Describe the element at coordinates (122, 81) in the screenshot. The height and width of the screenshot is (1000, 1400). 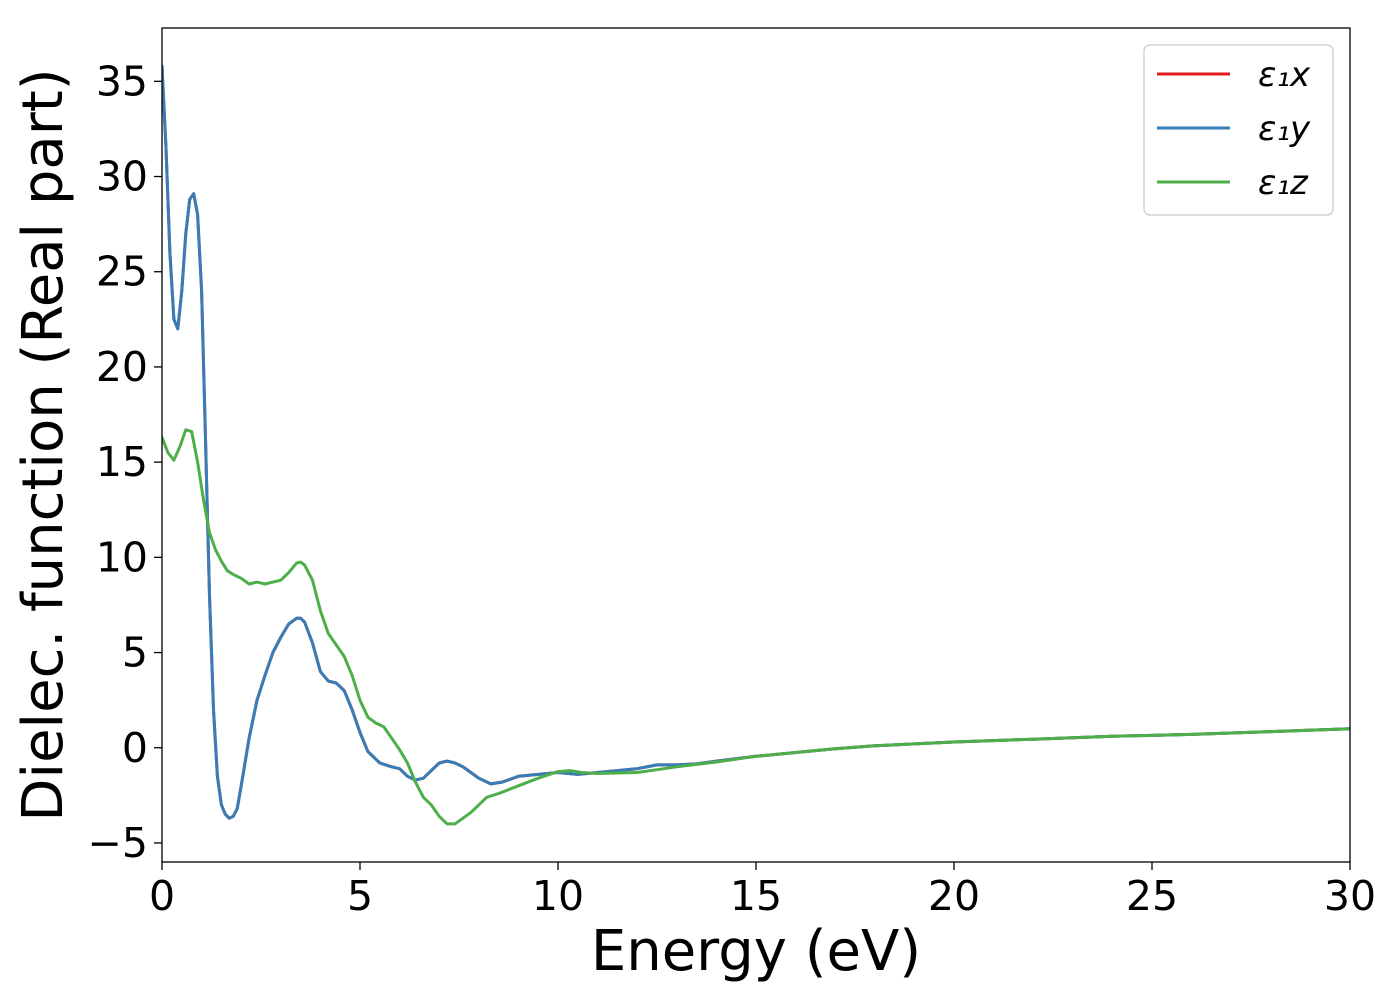
I see `y-tick-label: 35` at that location.